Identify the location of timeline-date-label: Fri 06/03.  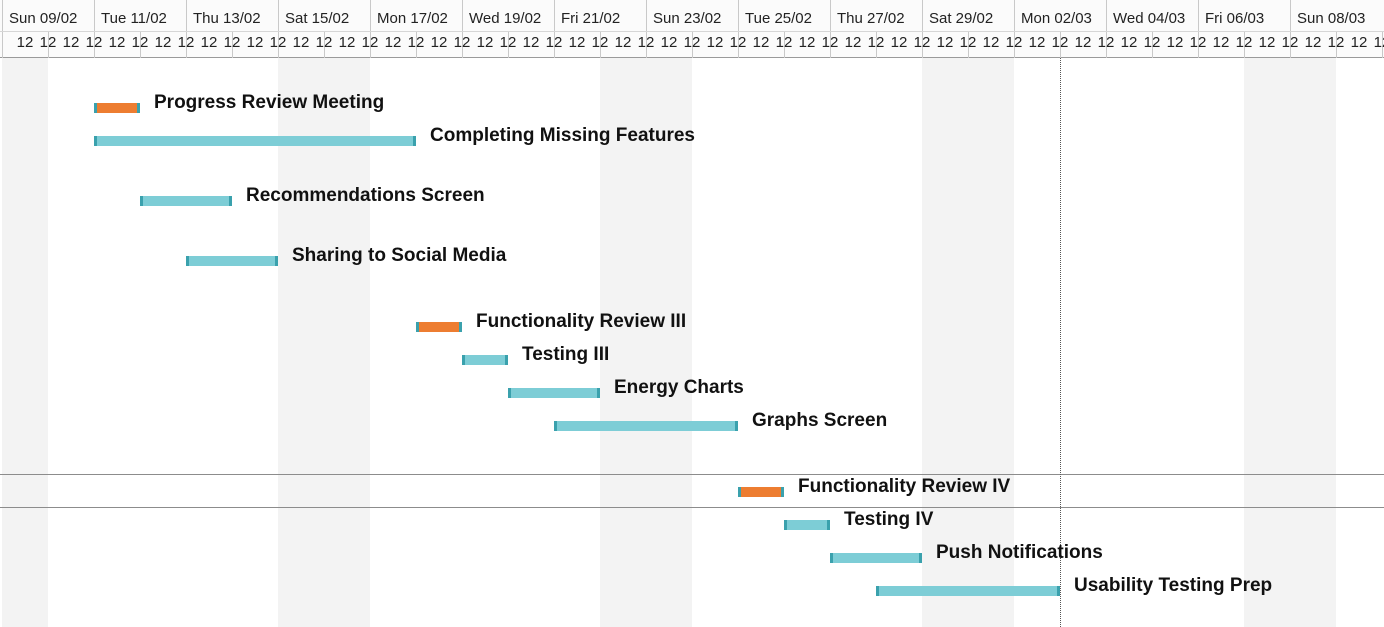
(1235, 18).